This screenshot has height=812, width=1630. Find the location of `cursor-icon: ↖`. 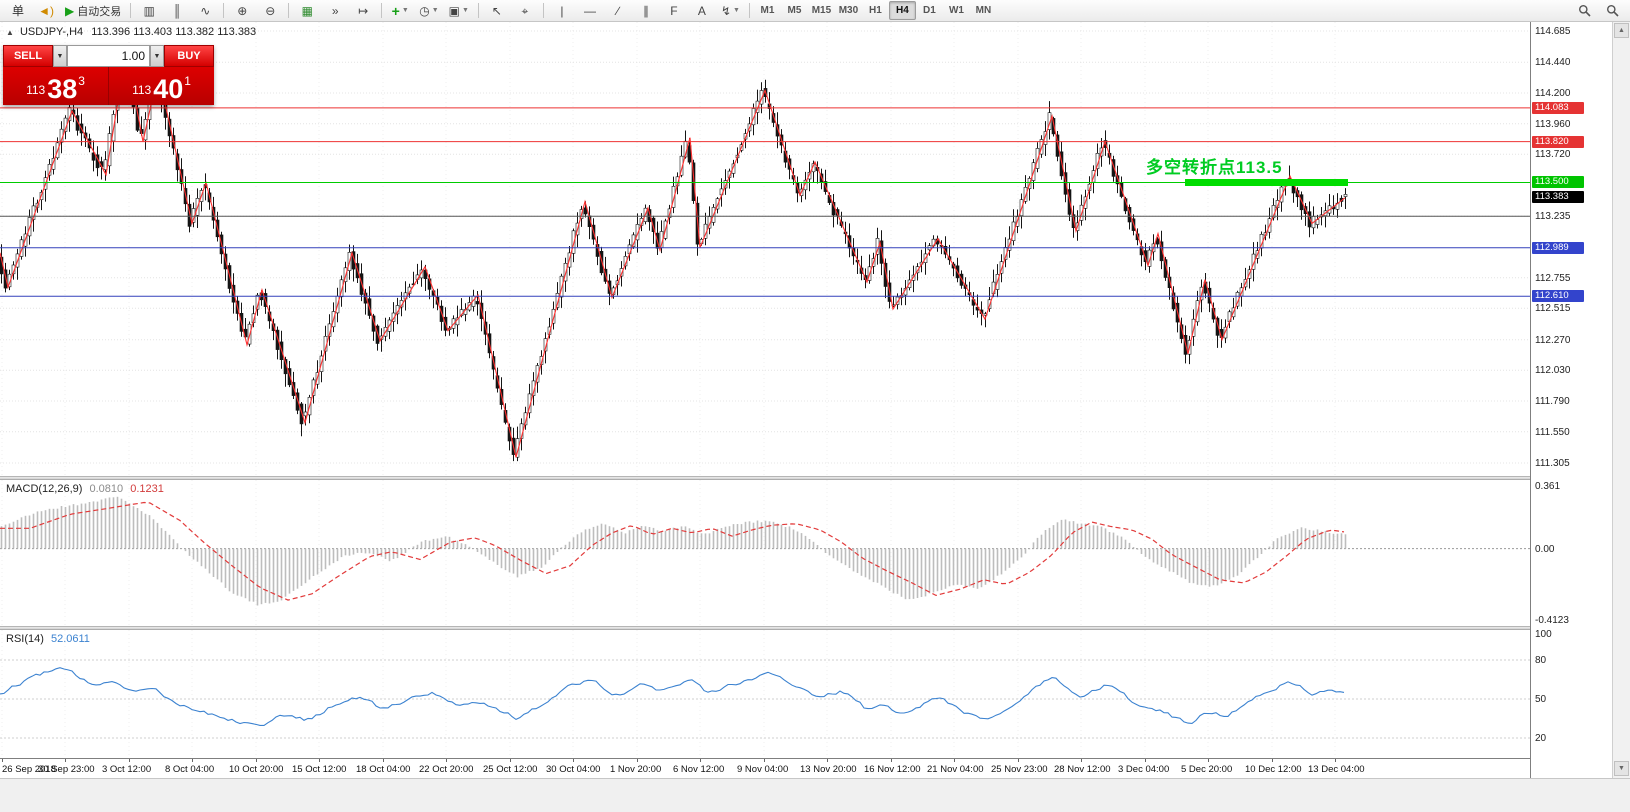

cursor-icon: ↖ is located at coordinates (496, 10).